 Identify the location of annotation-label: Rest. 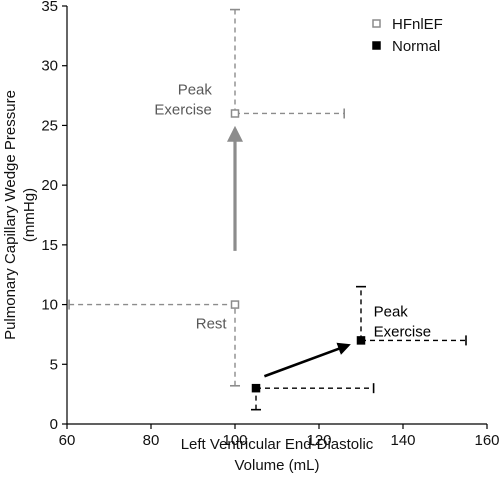
(212, 323).